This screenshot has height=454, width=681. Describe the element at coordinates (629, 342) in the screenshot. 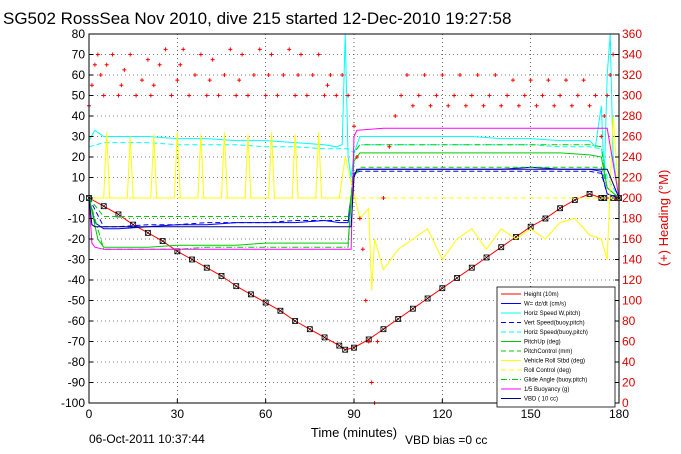

I see `y-right-tick-label: 60` at that location.